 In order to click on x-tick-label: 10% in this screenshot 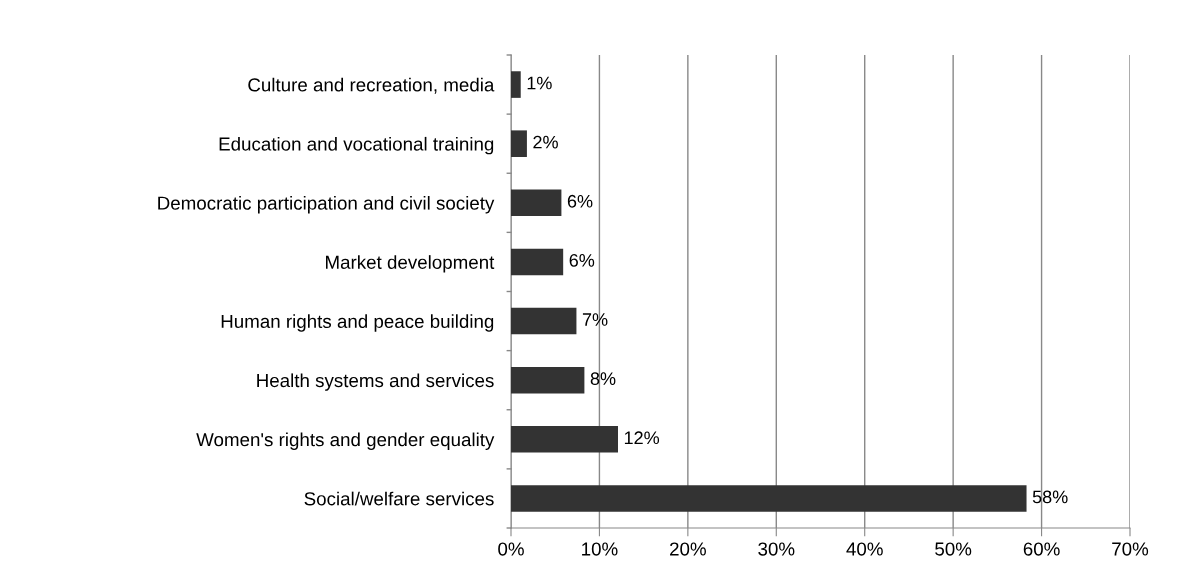, I will do `click(600, 549)`.